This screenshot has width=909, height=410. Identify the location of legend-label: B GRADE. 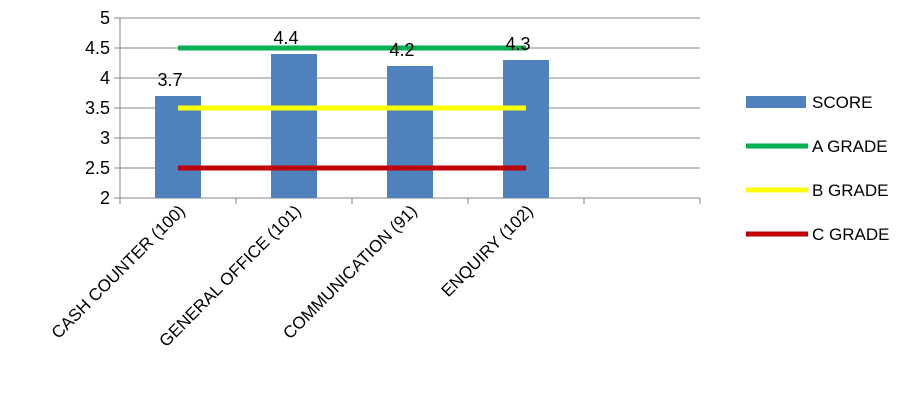
(850, 190).